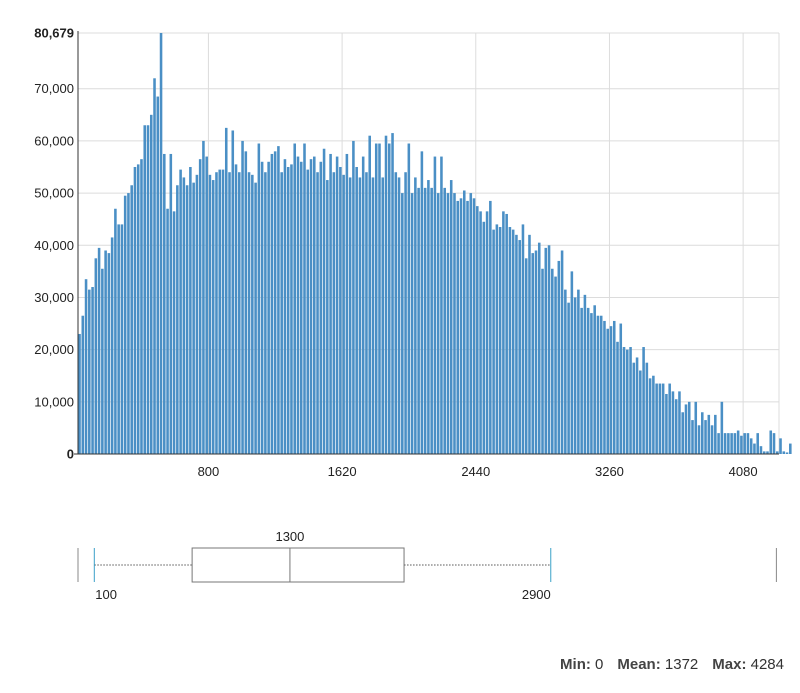 The image size is (800, 693). What do you see at coordinates (427, 565) in the screenshot?
I see `boxplot: 1300 100 2900` at bounding box center [427, 565].